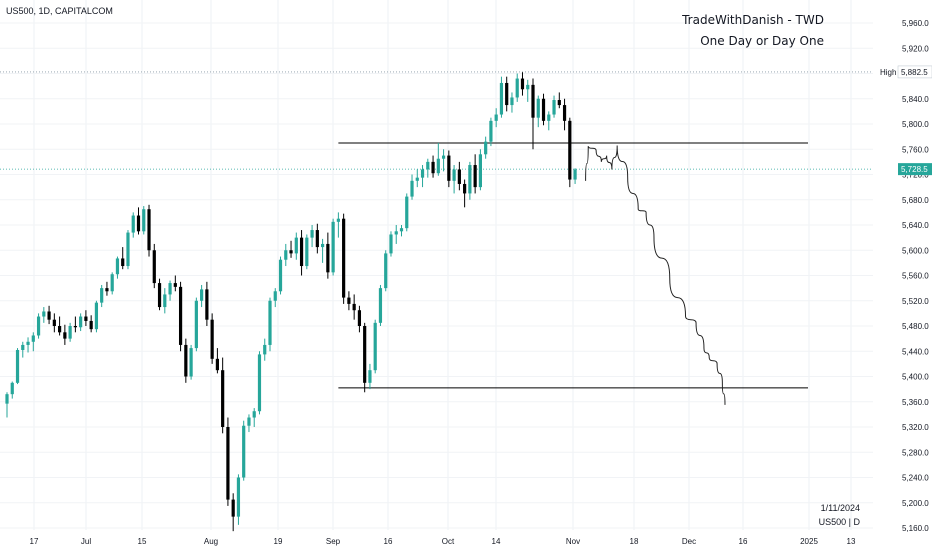 The image size is (932, 550). Describe the element at coordinates (888, 72) in the screenshot. I see `high-label: High` at that location.